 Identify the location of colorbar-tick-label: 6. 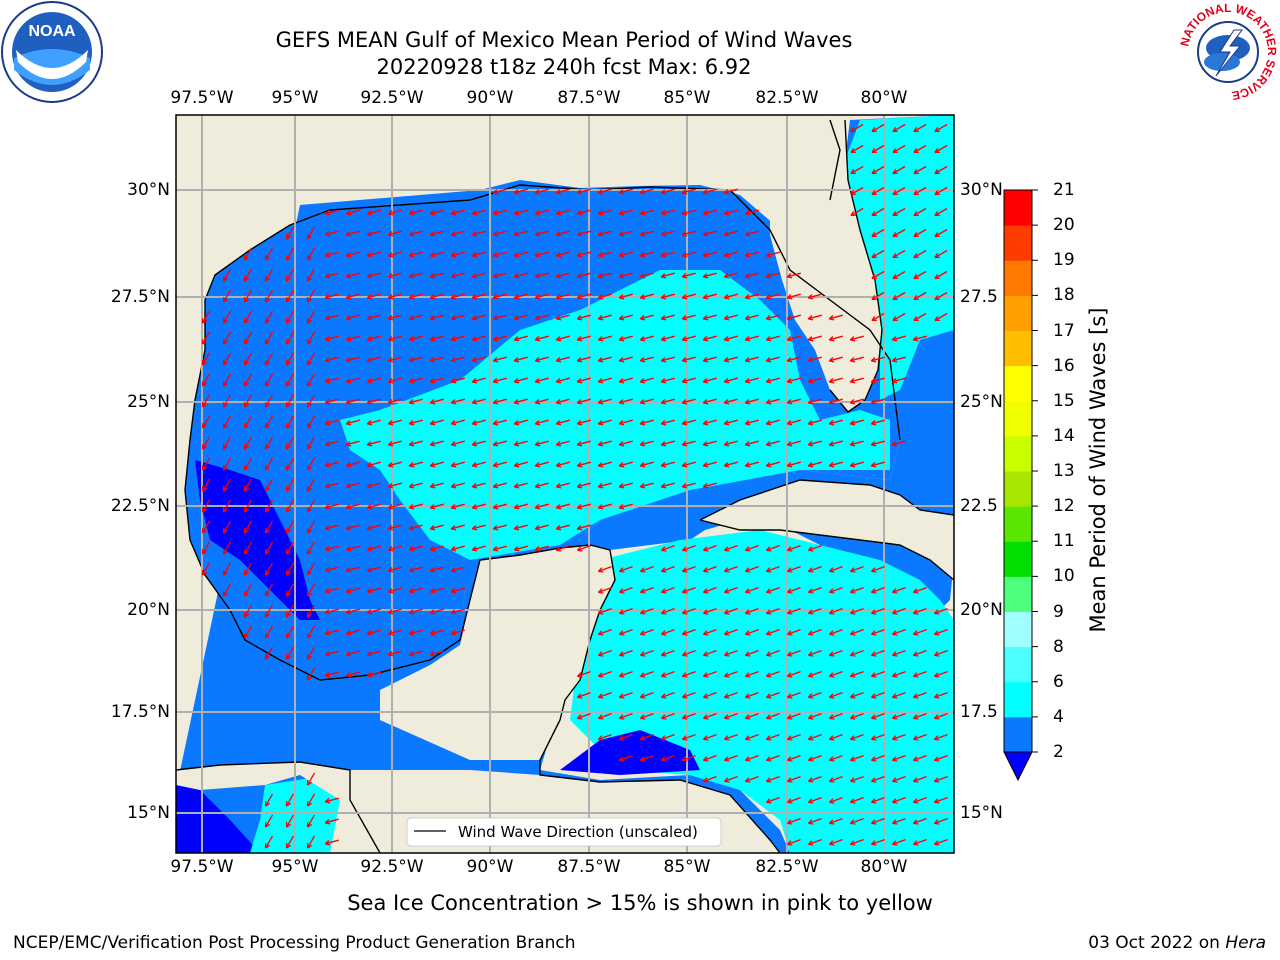
(1058, 681).